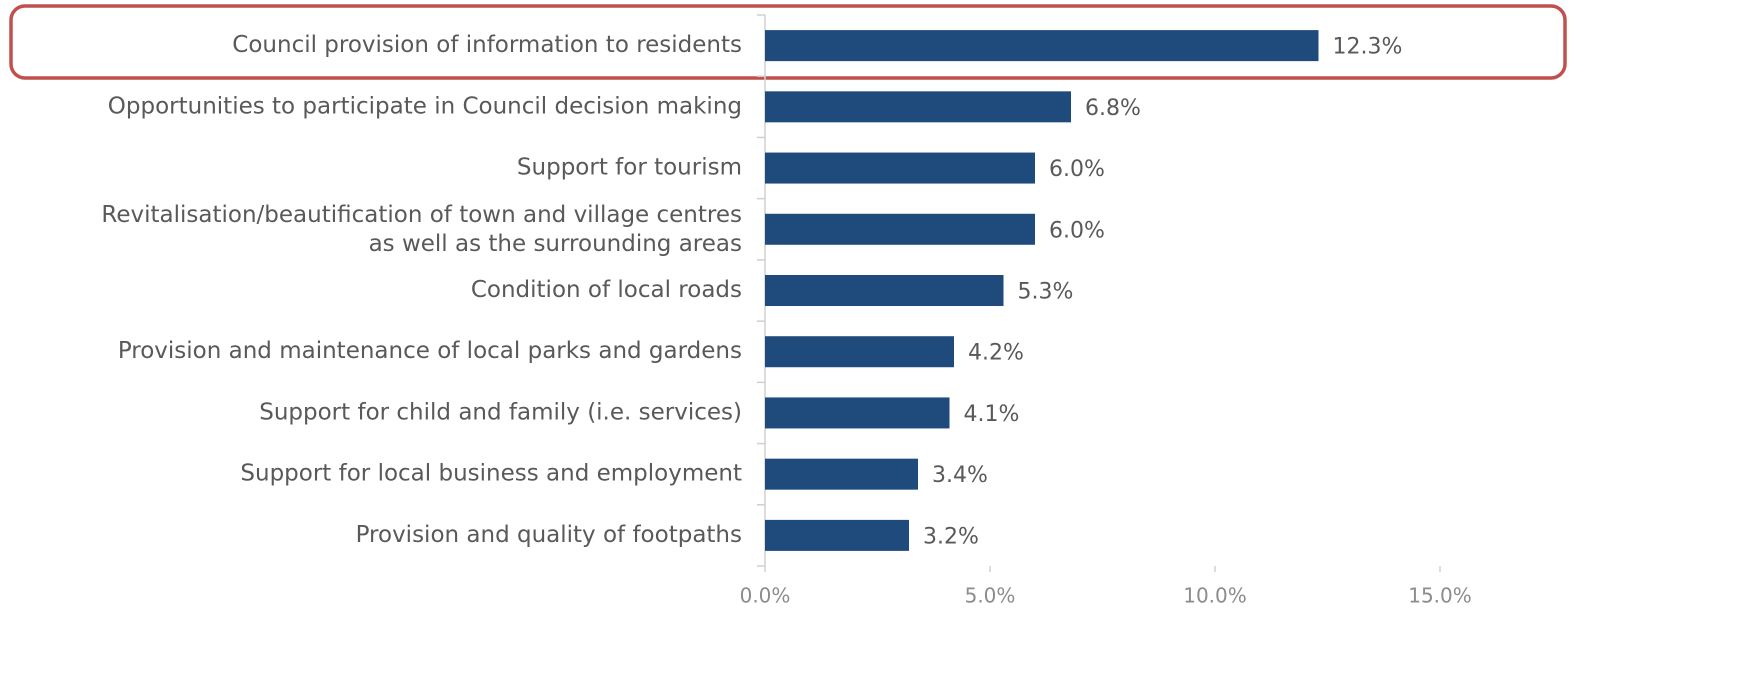 This screenshot has width=1752, height=676. I want to click on value-label: 5.3%, so click(1046, 292).